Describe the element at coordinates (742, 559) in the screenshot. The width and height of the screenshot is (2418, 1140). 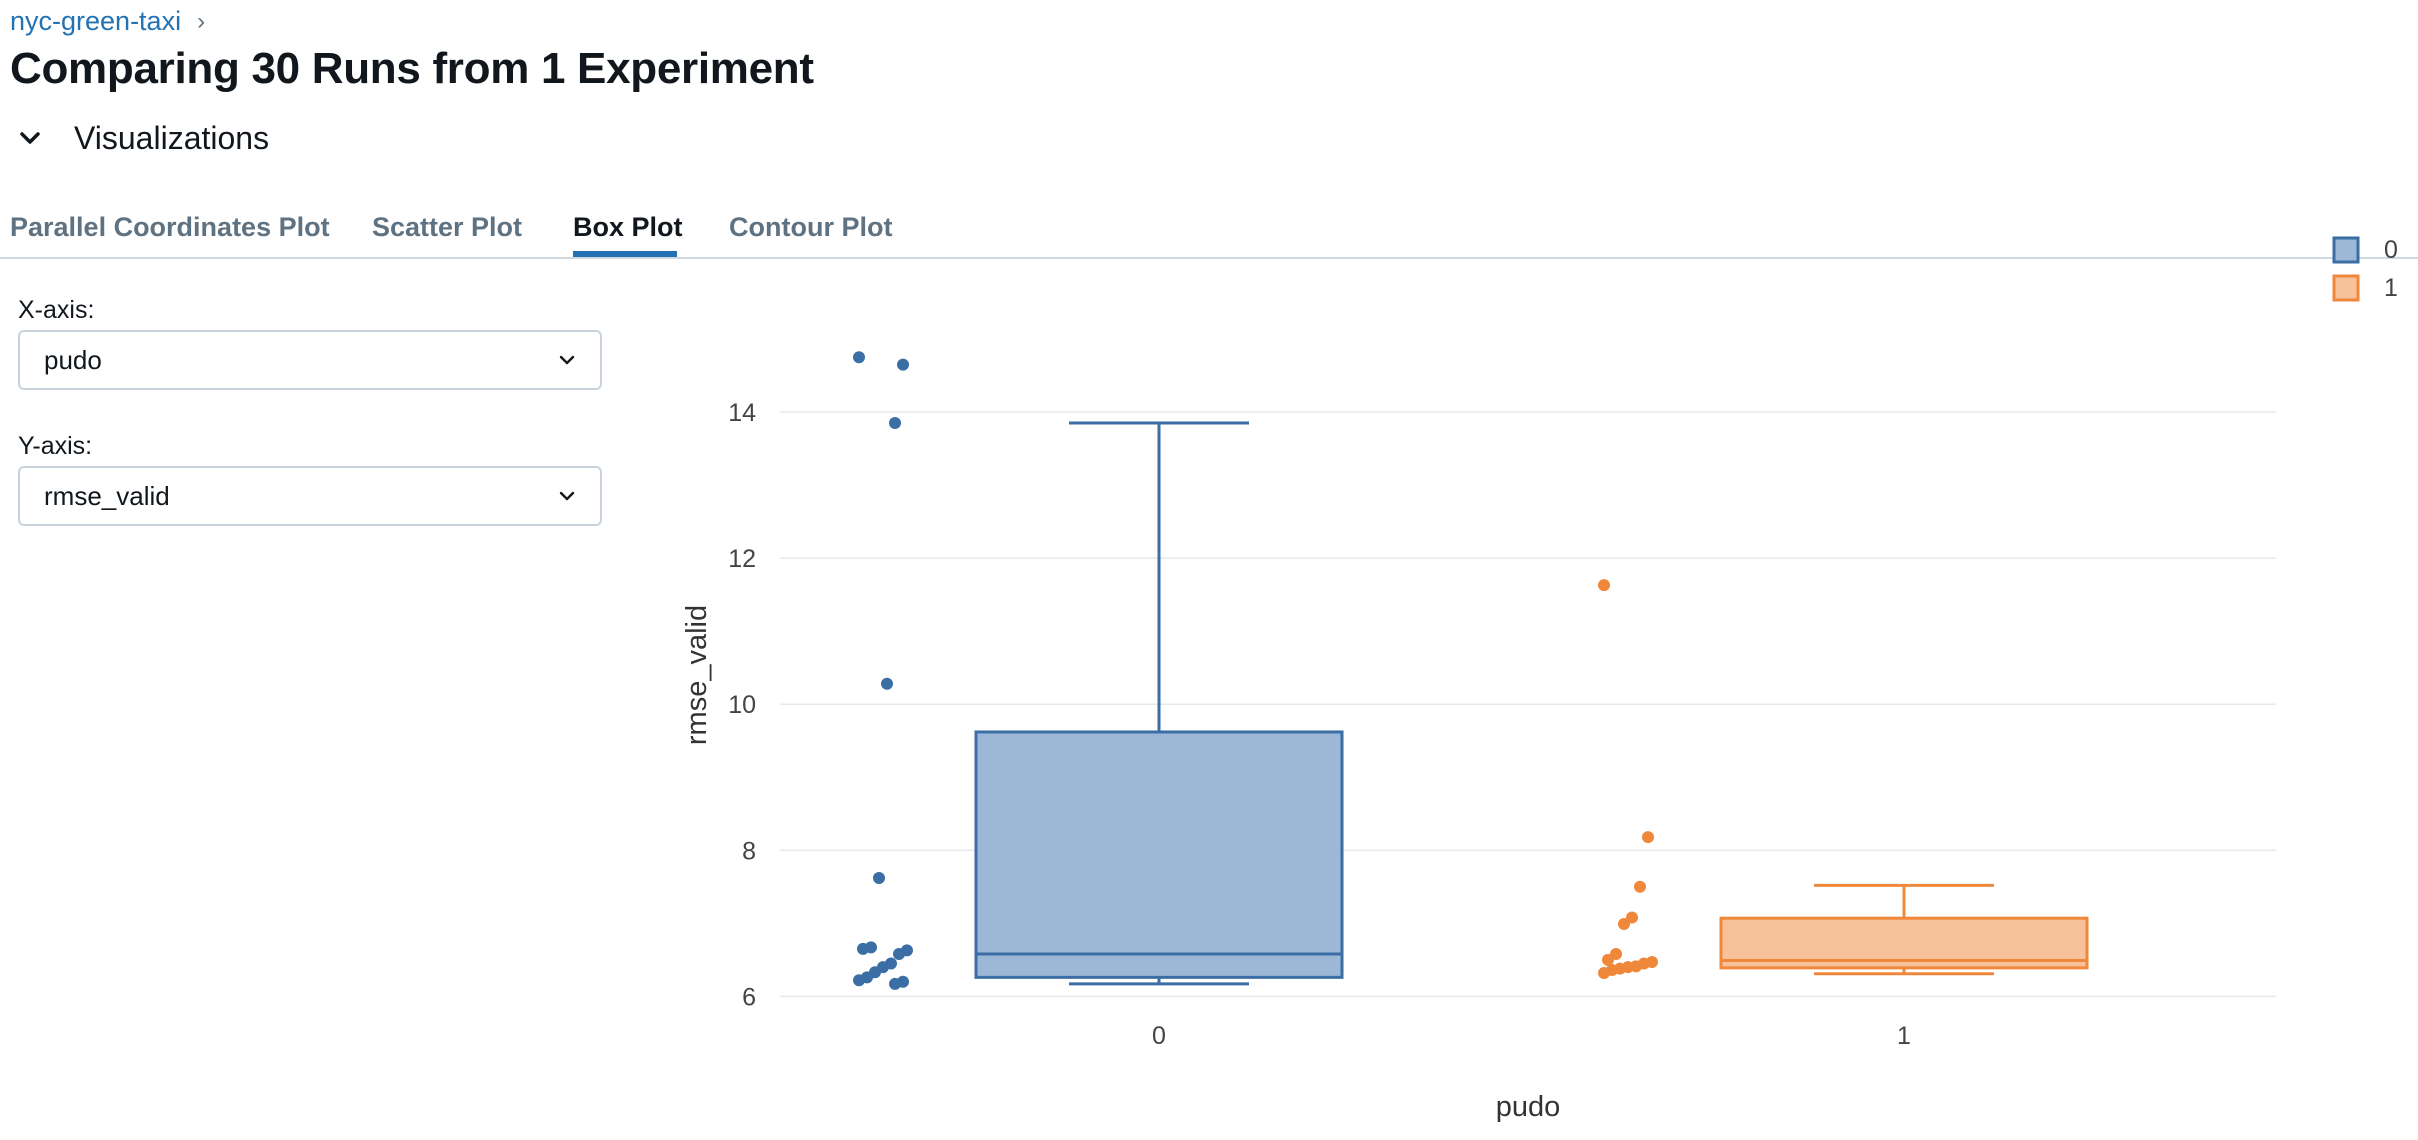
I see `y-tick-label: 12` at that location.